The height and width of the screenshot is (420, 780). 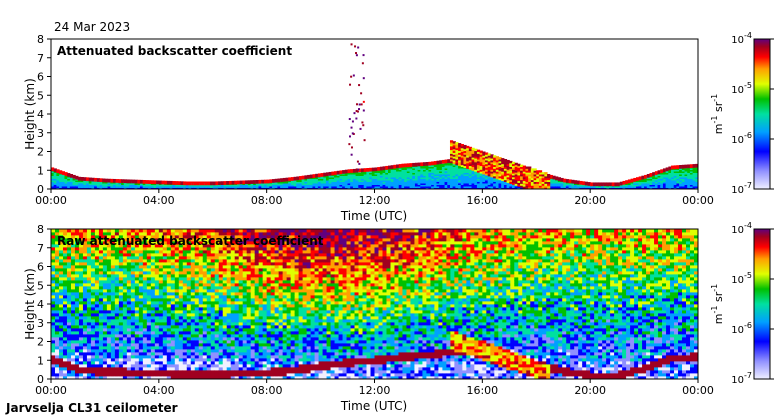 I want to click on colorbar-2: 10⁻⁷ 10⁻⁶ 10⁻⁵ 10⁻⁴ m-1 sr-1, so click(x=742, y=303).